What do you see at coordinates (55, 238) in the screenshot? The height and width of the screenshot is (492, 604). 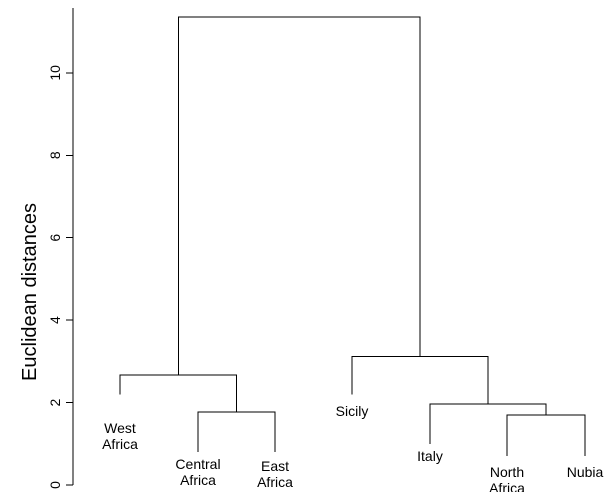 I see `y-tick-label: 6` at bounding box center [55, 238].